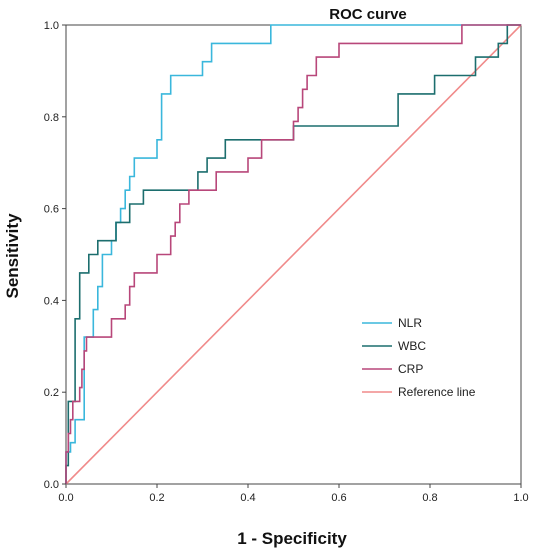 The width and height of the screenshot is (538, 550). Describe the element at coordinates (156, 498) in the screenshot. I see `x-tick-label: 0.2` at that location.